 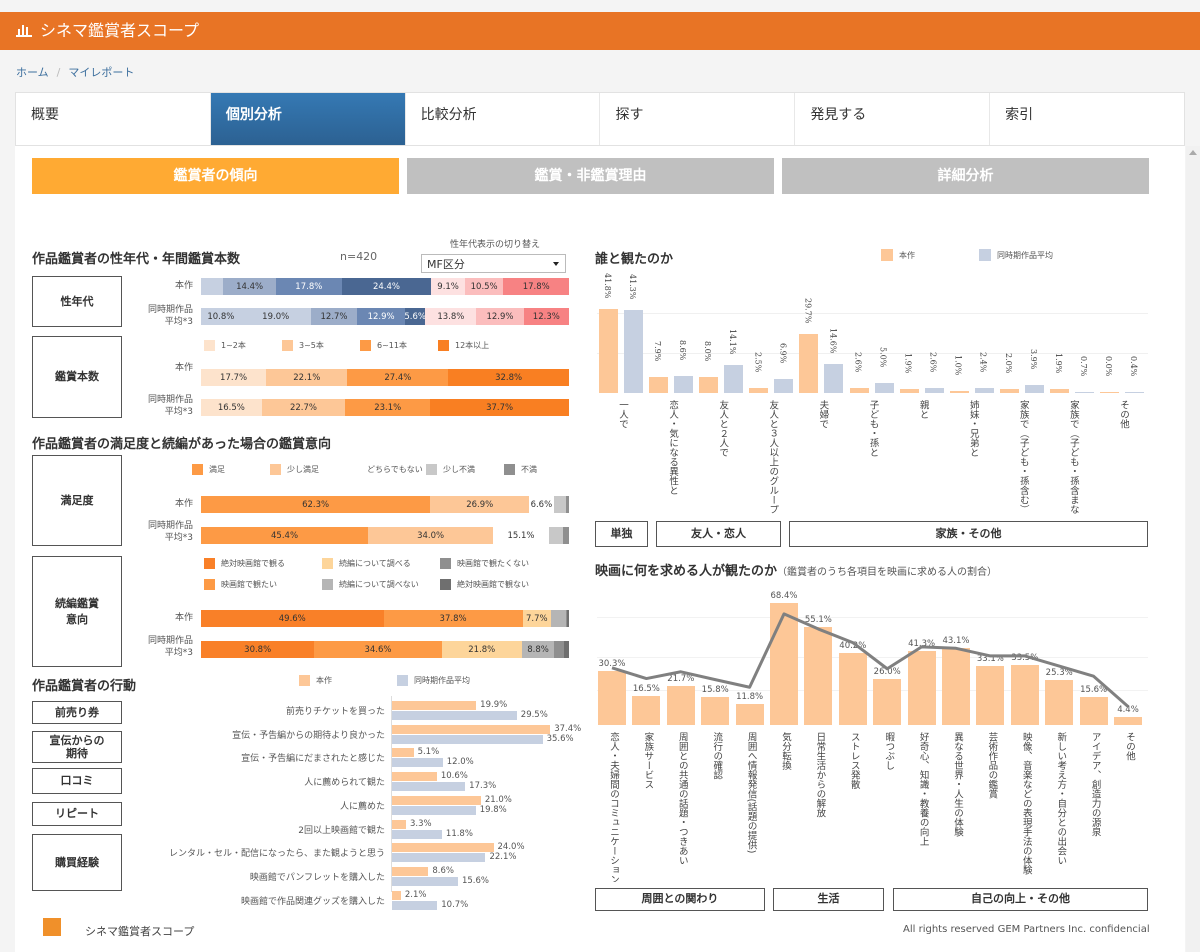 I want to click on legend-label: 絶対映画館で観ない, so click(x=493, y=584).